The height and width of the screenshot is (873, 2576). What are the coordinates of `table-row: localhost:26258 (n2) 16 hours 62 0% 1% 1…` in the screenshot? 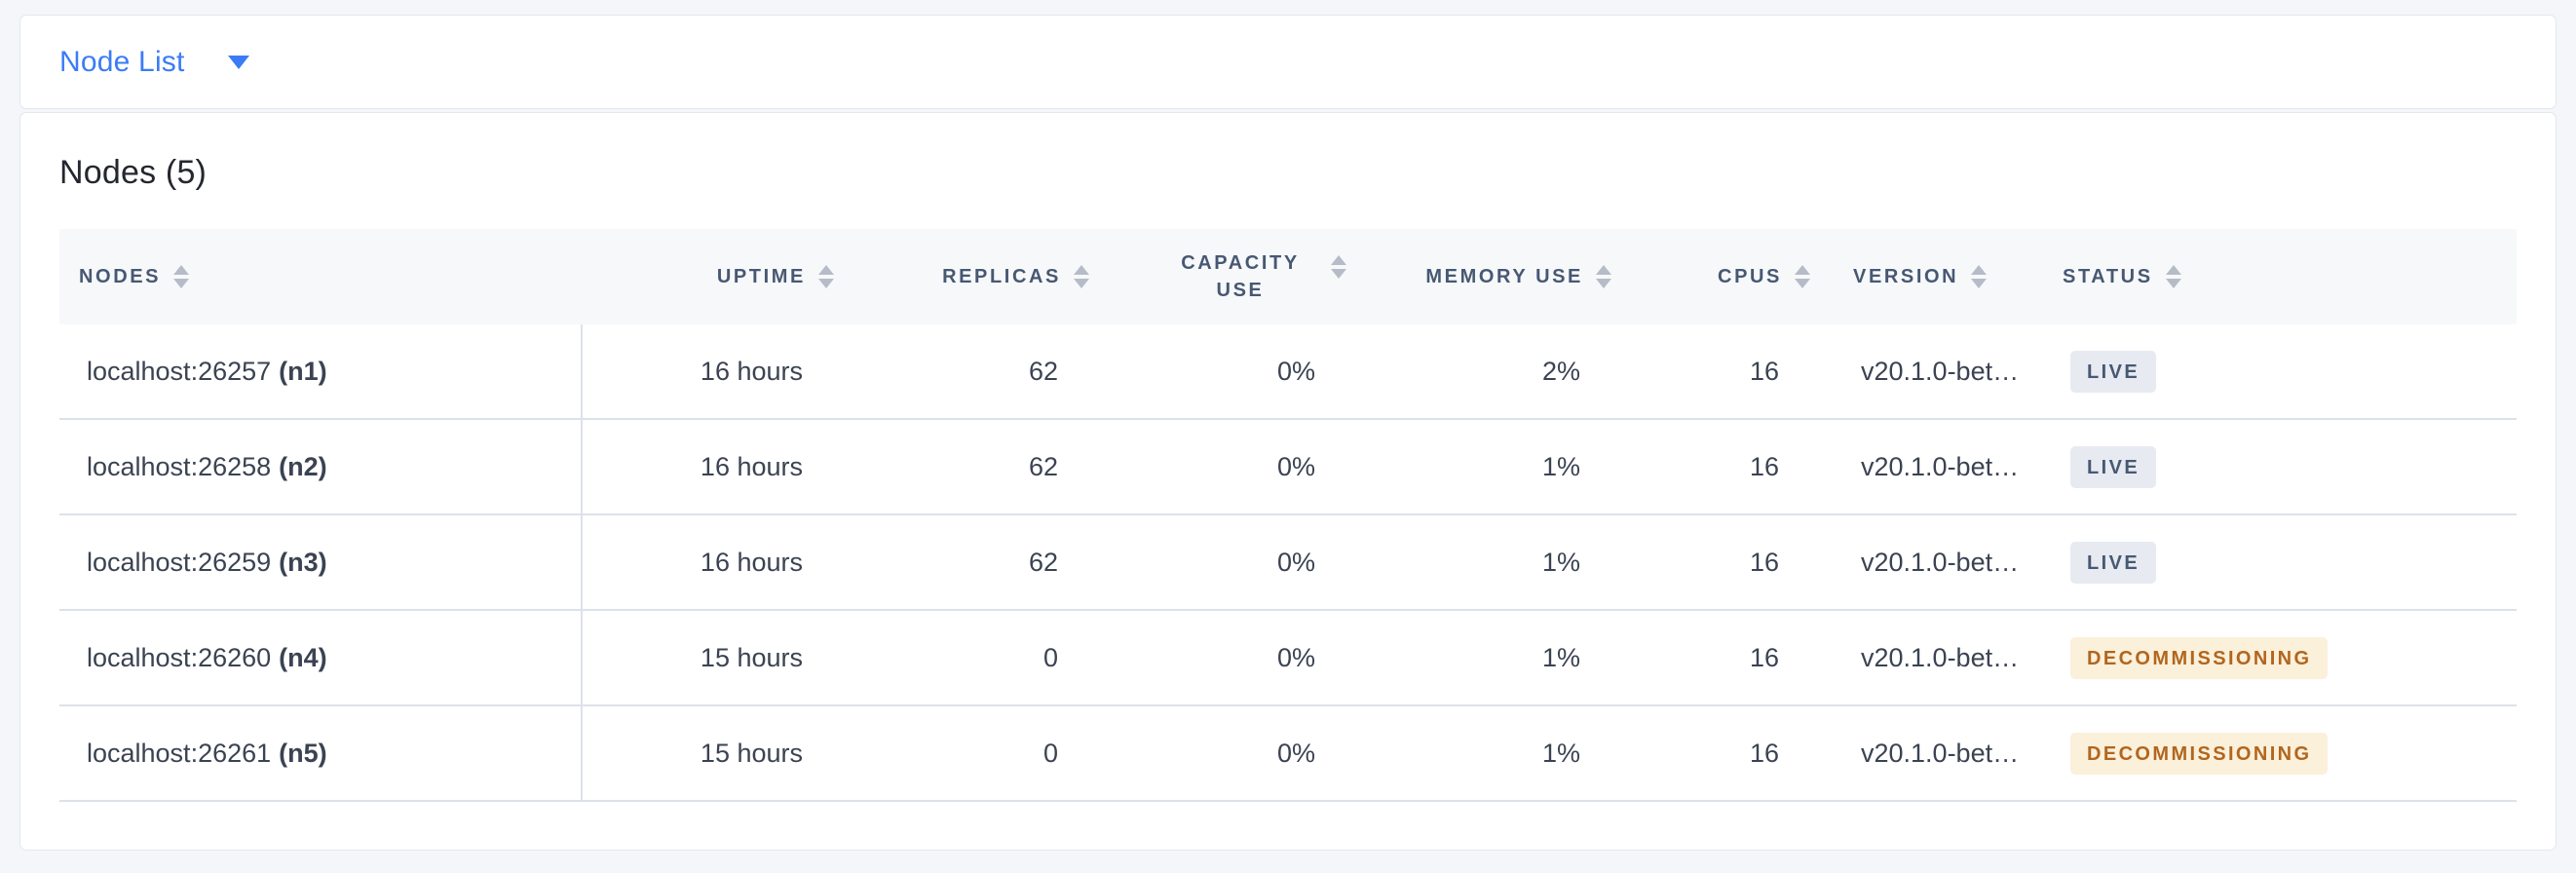 It's located at (1288, 467).